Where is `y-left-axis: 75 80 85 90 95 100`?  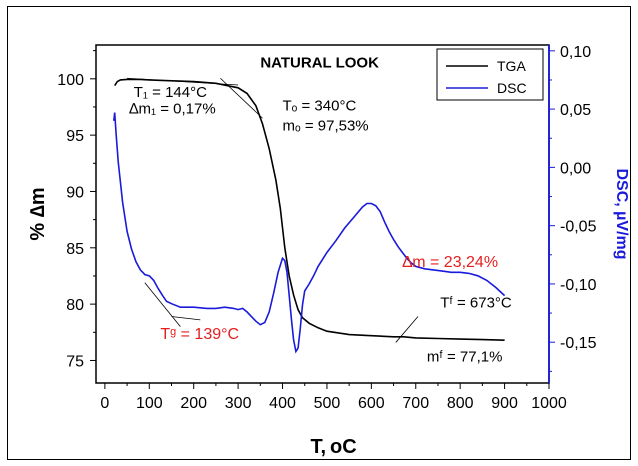
y-left-axis: 75 80 85 90 95 100 is located at coordinates (76, 210).